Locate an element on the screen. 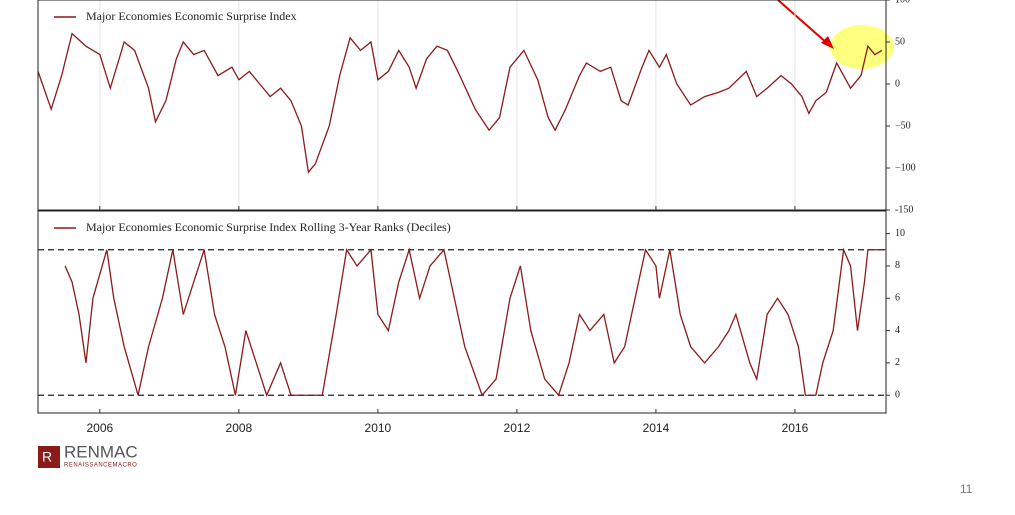 The image size is (1015, 515). y-tick-label: 4 is located at coordinates (897, 330).